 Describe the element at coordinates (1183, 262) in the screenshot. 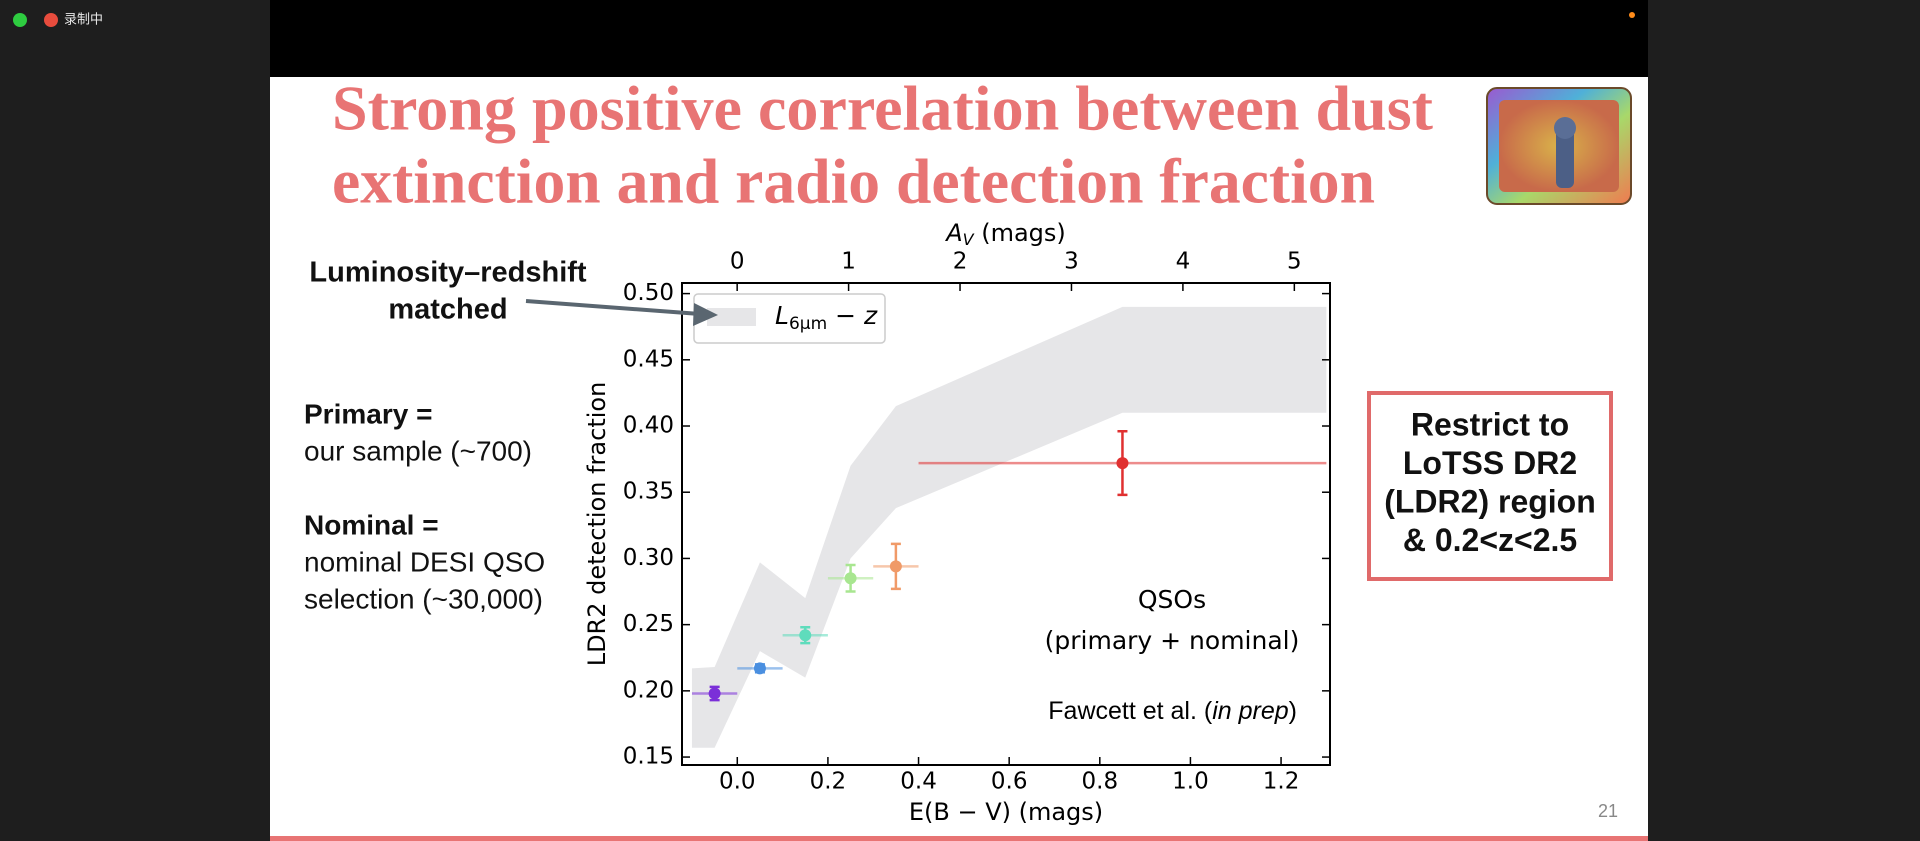

I see `x2-tick-label: 4` at that location.